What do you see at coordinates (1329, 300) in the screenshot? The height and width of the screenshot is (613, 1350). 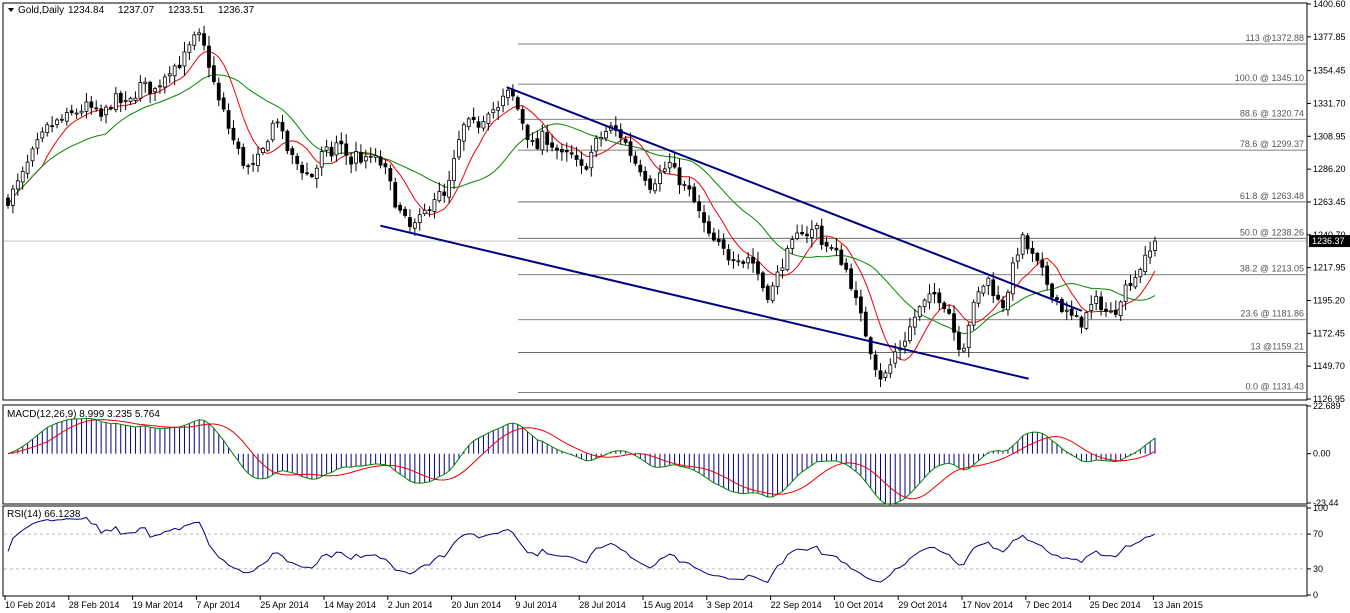 I see `price-axis-label: 1195.20` at bounding box center [1329, 300].